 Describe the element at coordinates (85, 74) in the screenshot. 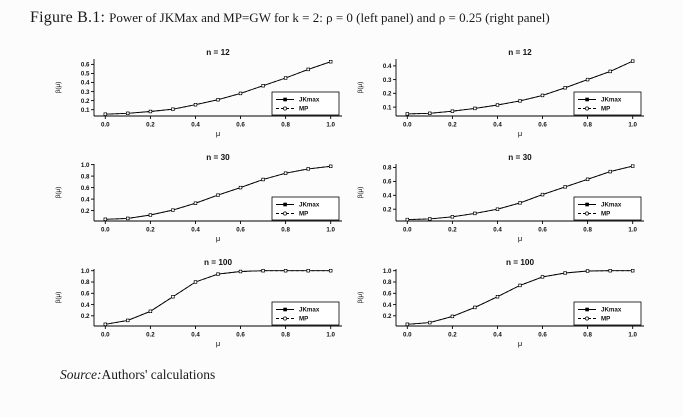

I see `y-tick-label: 0.5` at that location.